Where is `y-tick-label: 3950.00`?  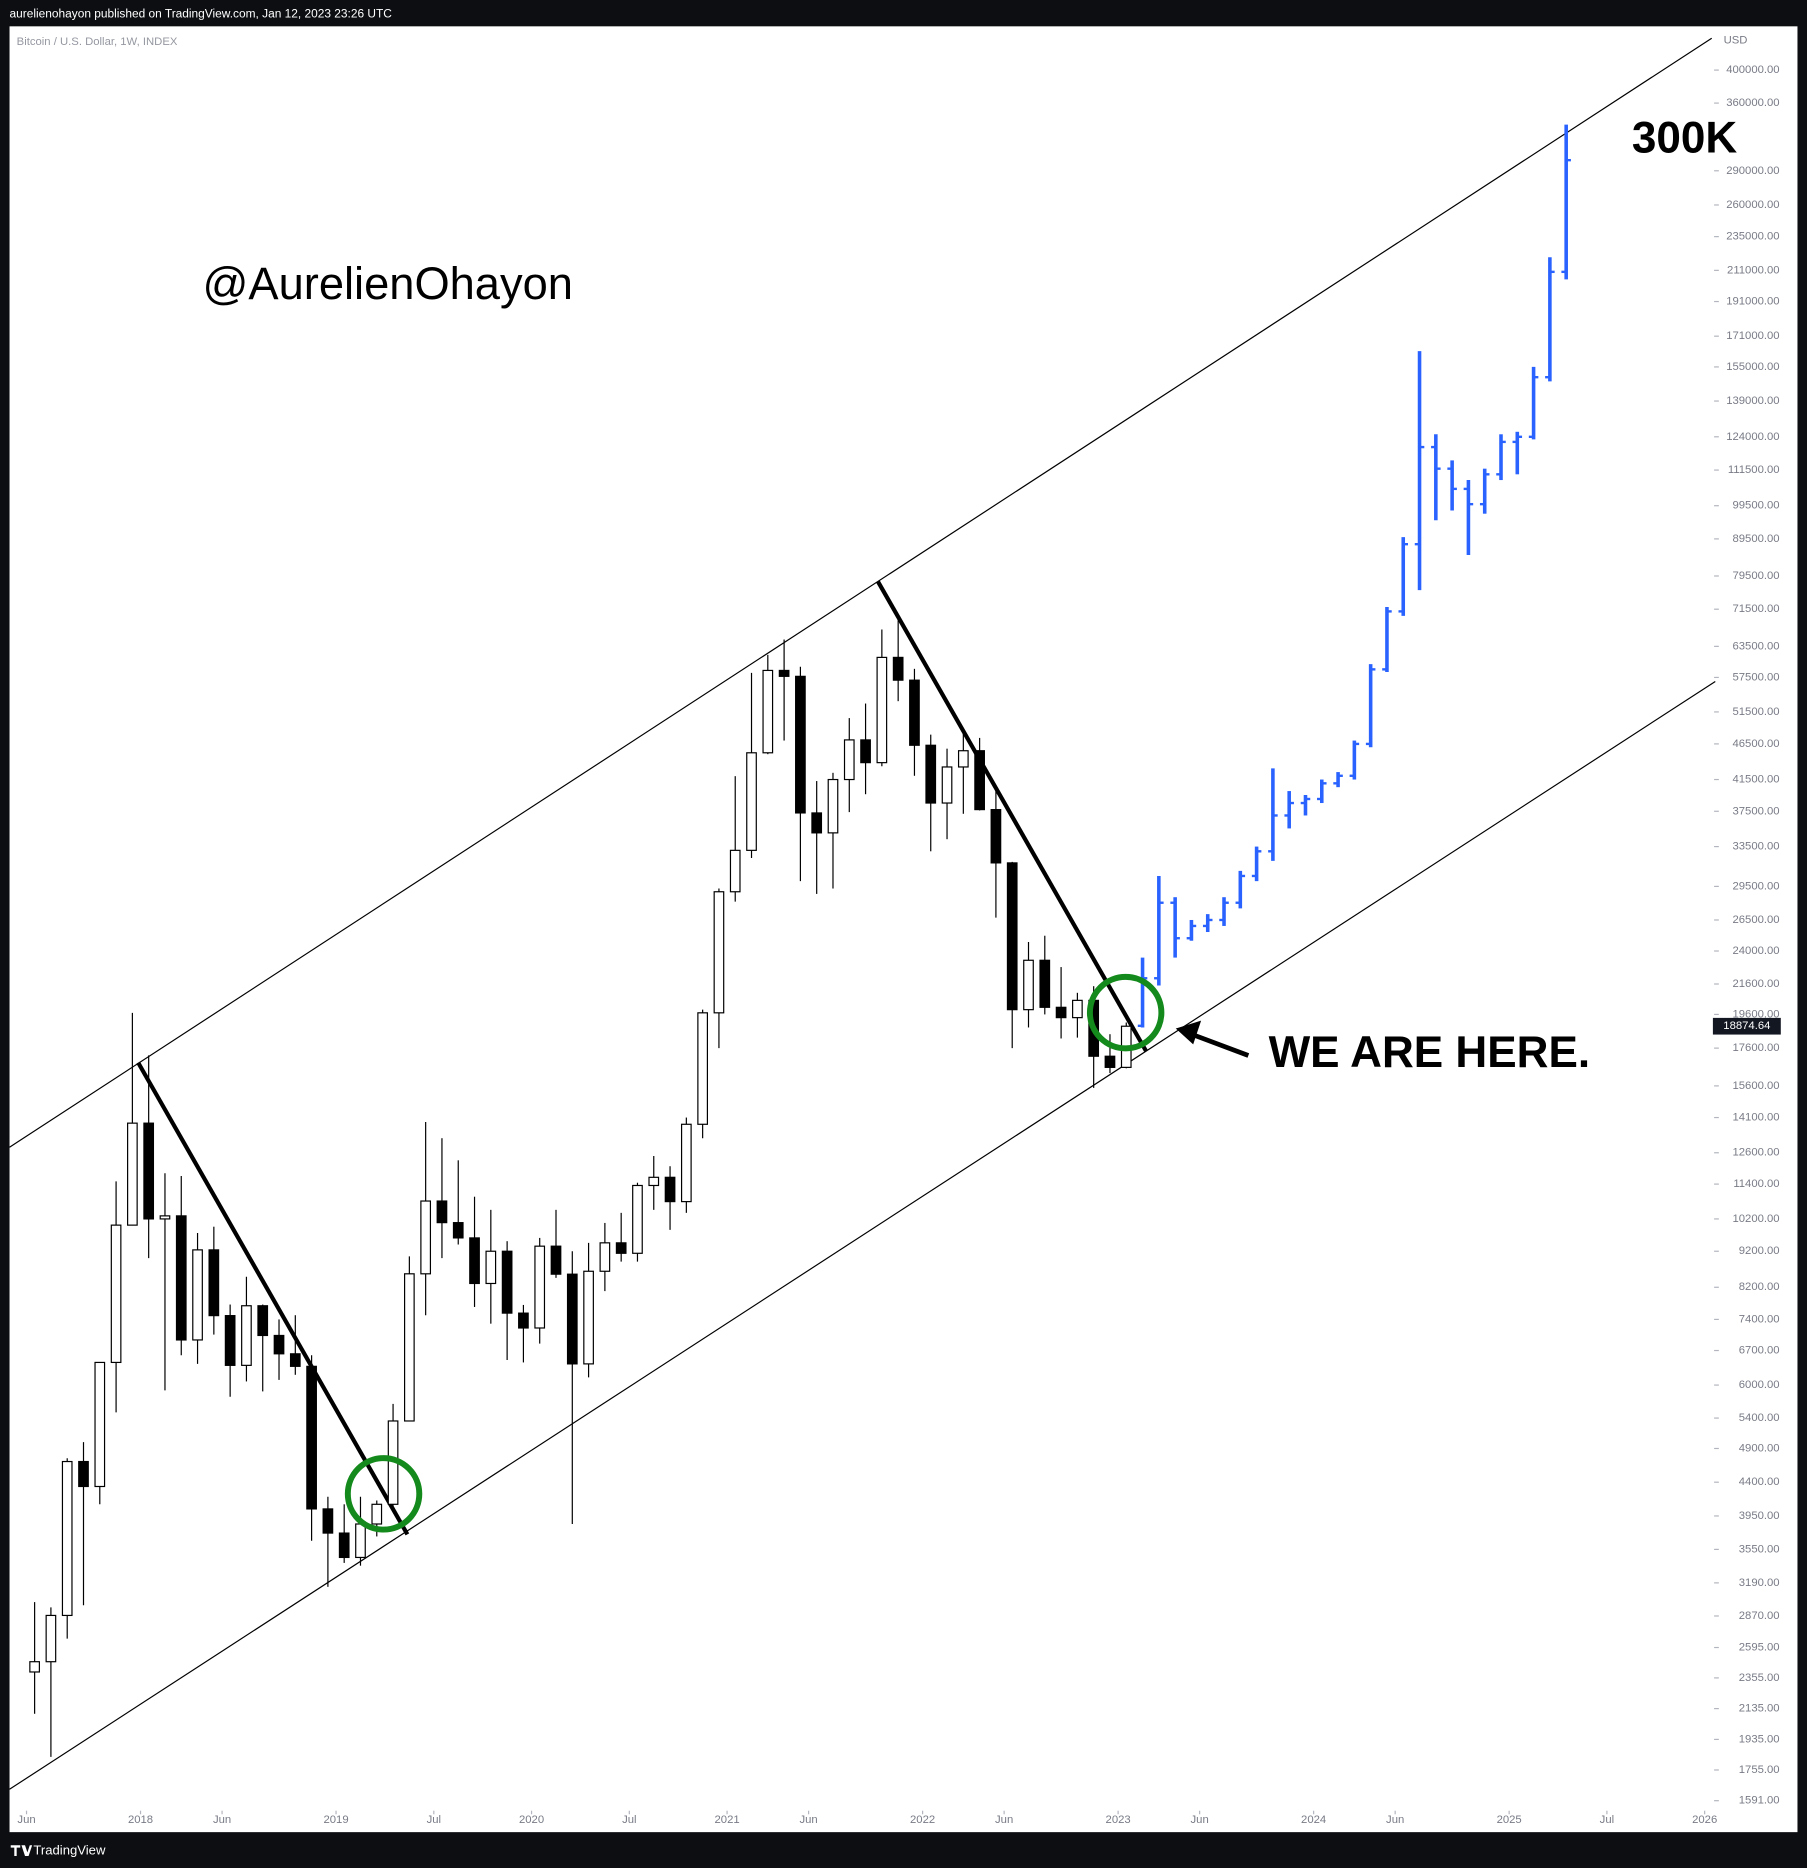 y-tick-label: 3950.00 is located at coordinates (1759, 1516).